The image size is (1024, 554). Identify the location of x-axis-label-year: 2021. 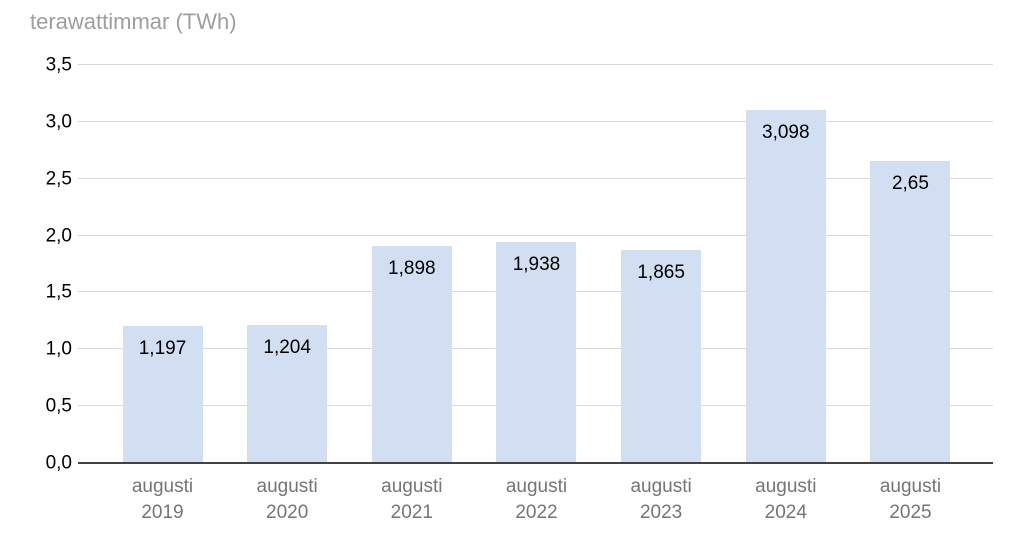
(411, 512).